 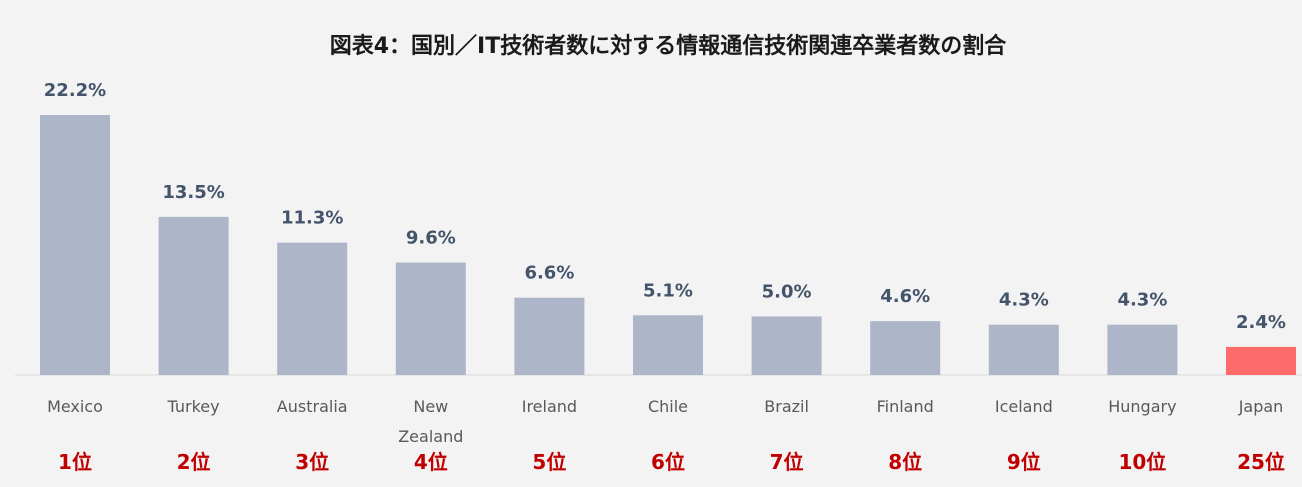 I want to click on value-label: 2.4%, so click(x=1261, y=322).